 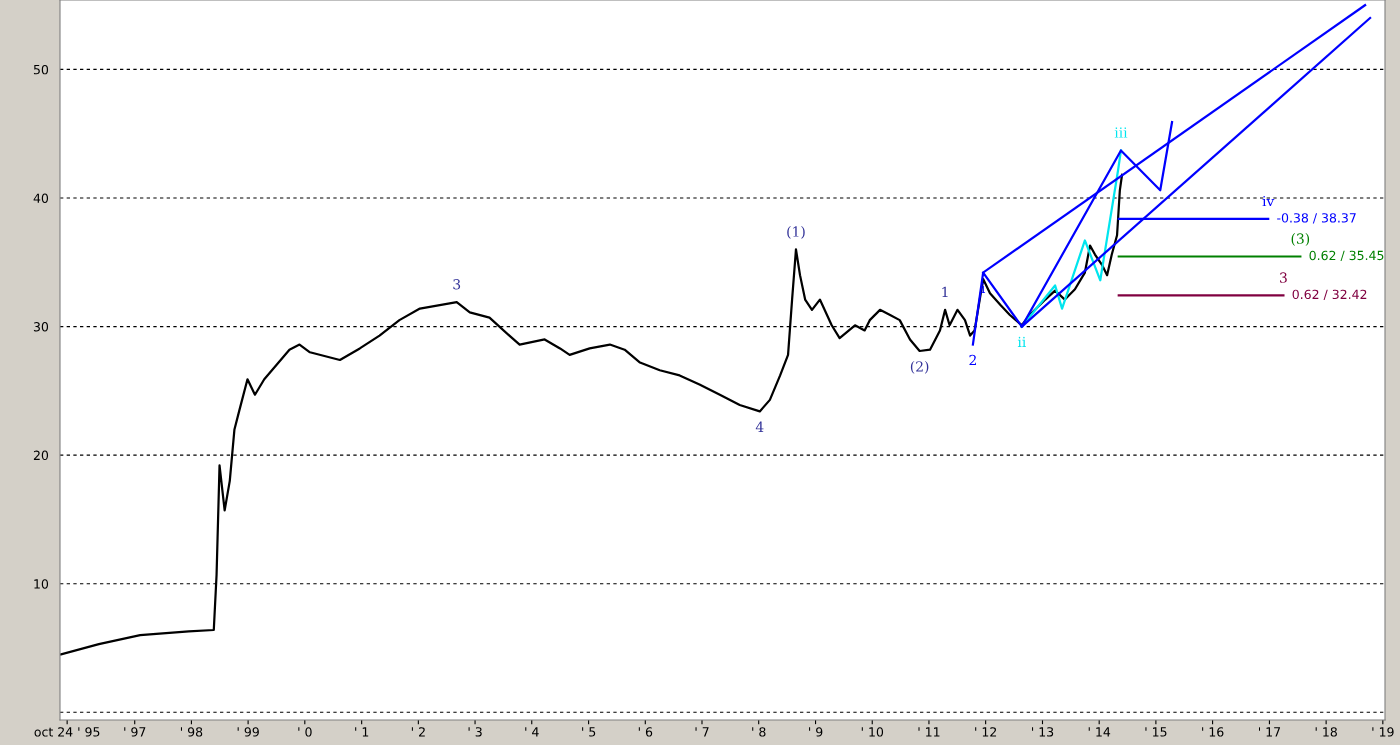 I want to click on x-tick-label: ' 5, so click(x=589, y=732).